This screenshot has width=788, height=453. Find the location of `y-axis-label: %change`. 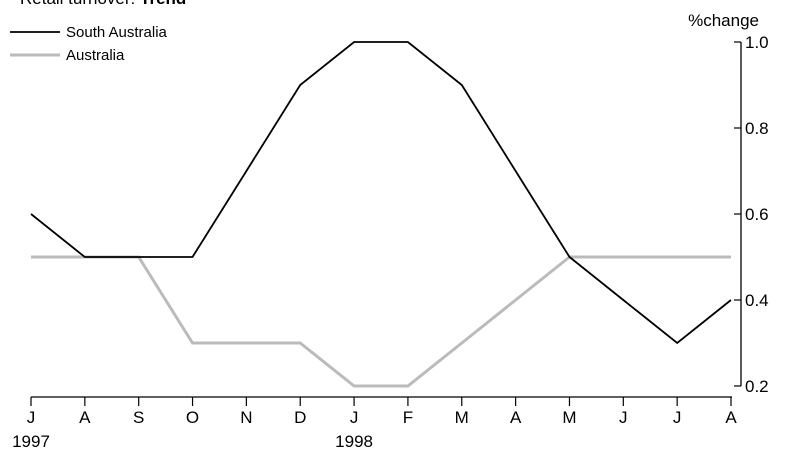

y-axis-label: %change is located at coordinates (723, 20).